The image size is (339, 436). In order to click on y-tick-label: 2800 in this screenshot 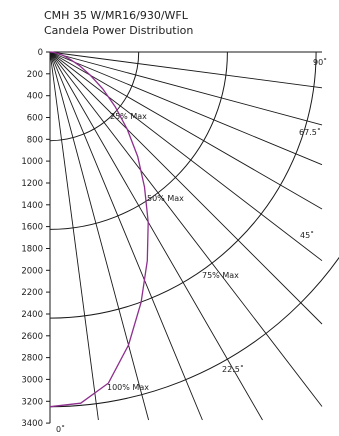, I will do `click(32, 359)`.